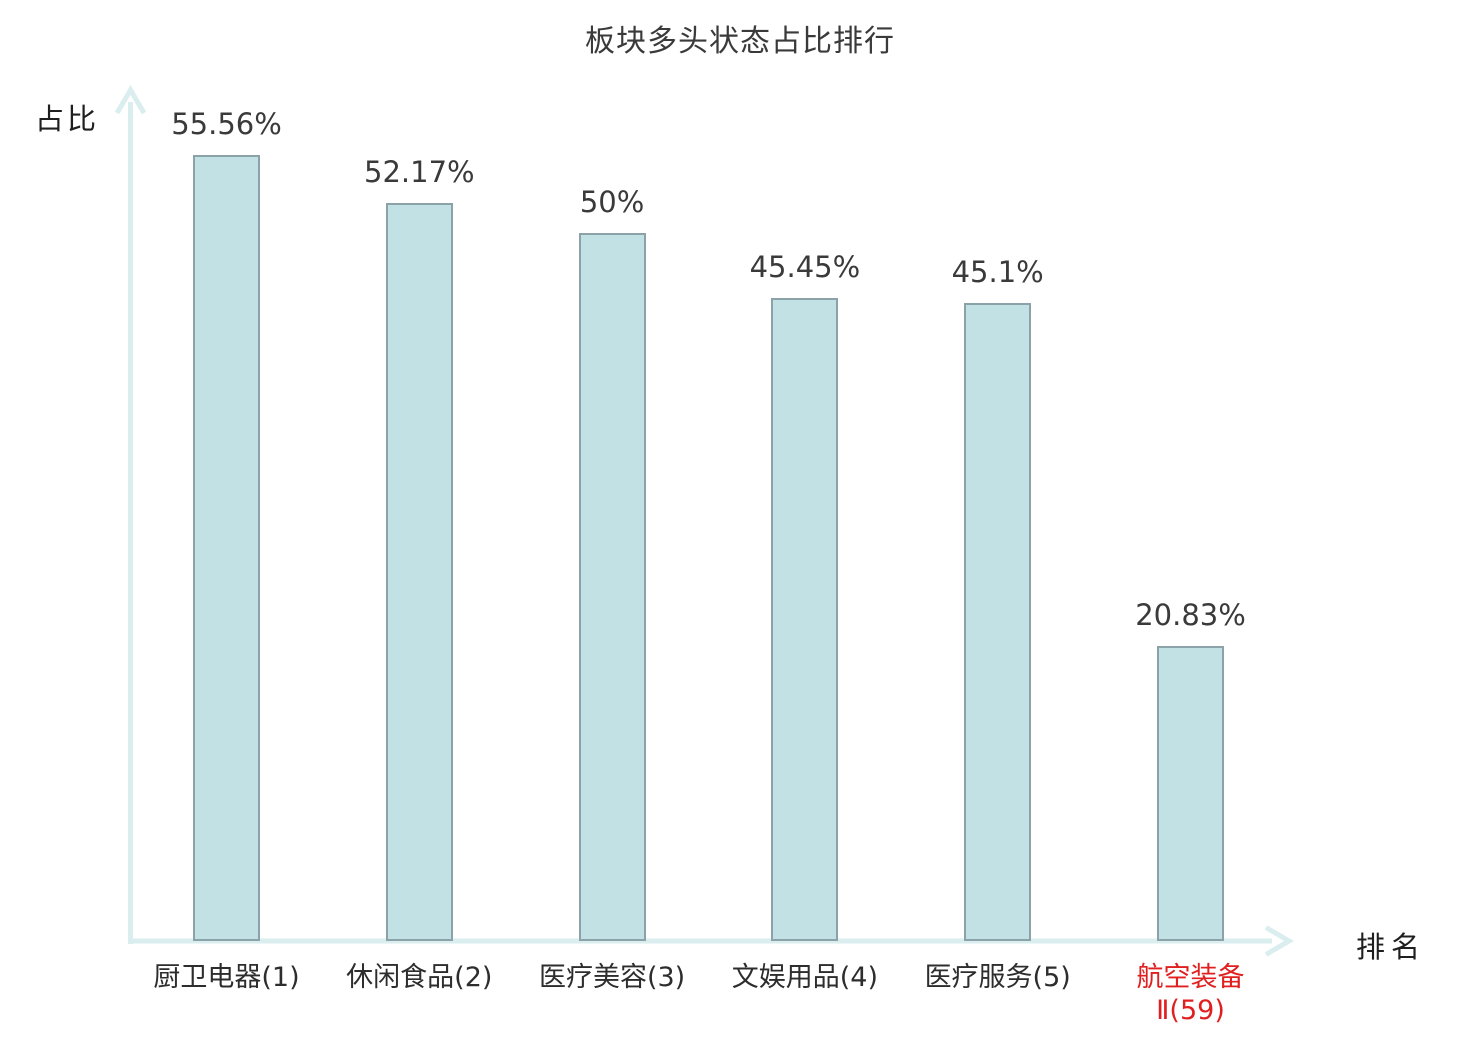 Image resolution: width=1480 pixels, height=1040 pixels. I want to click on bar-category-label: 厨卫电器(1), so click(226, 977).